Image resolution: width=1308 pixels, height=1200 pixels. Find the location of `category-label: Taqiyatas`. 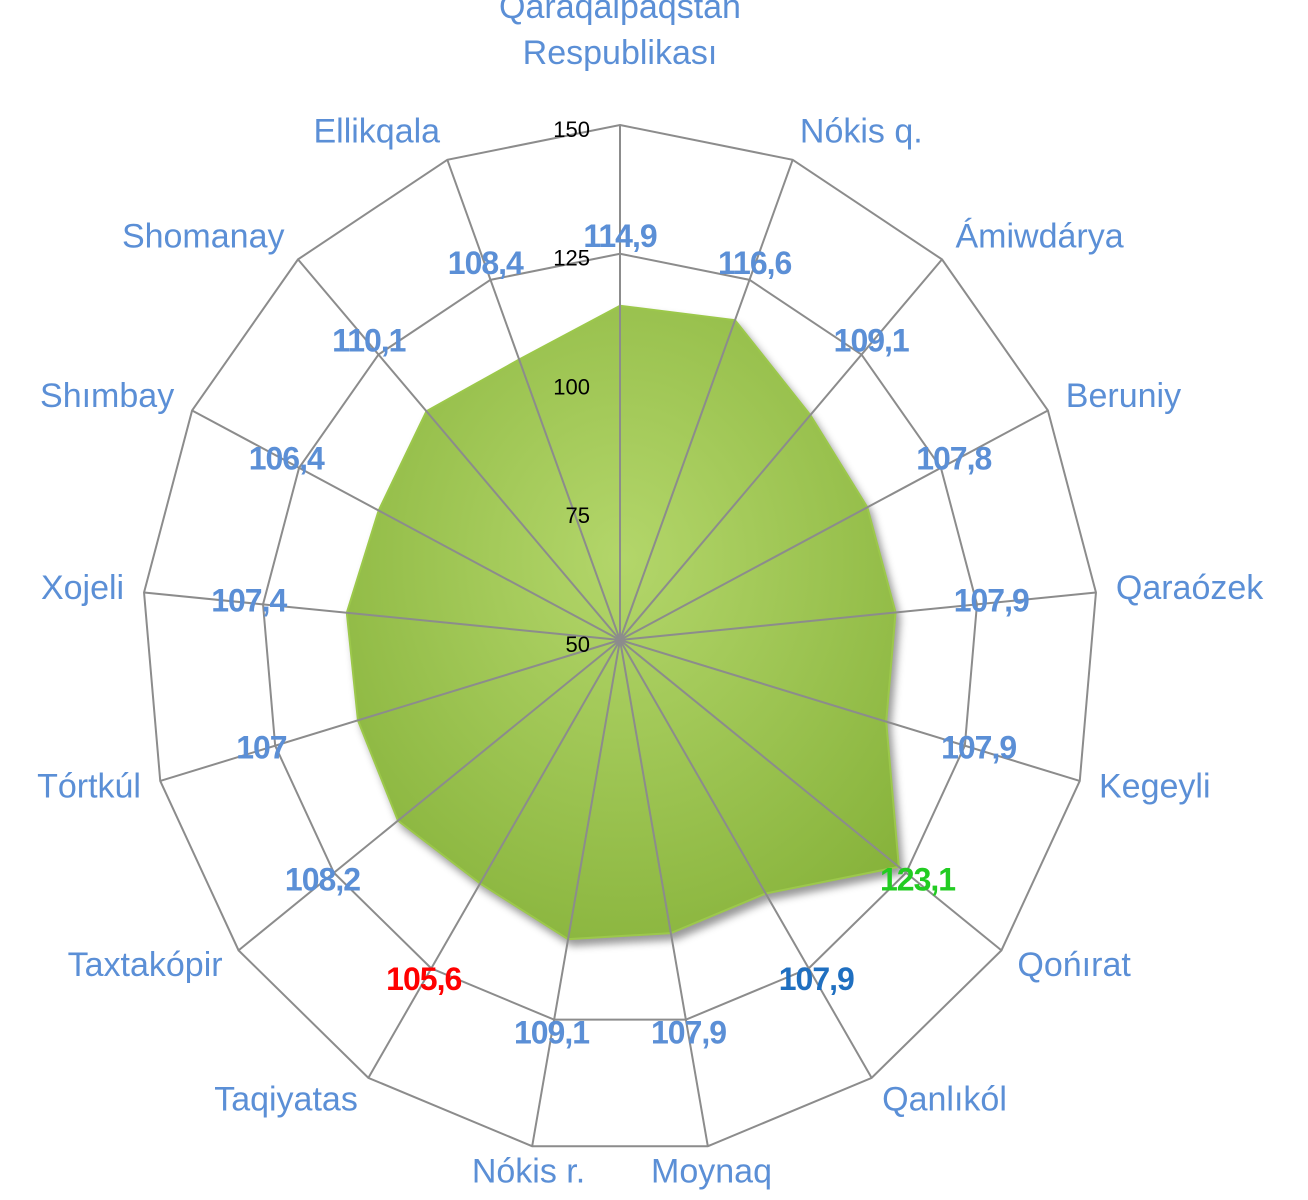

category-label: Taqiyatas is located at coordinates (286, 1100).